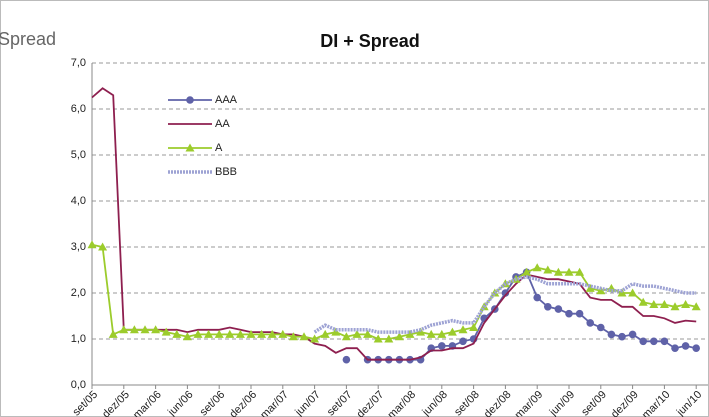  What do you see at coordinates (28, 39) in the screenshot?
I see `y-axis-label: Spread` at bounding box center [28, 39].